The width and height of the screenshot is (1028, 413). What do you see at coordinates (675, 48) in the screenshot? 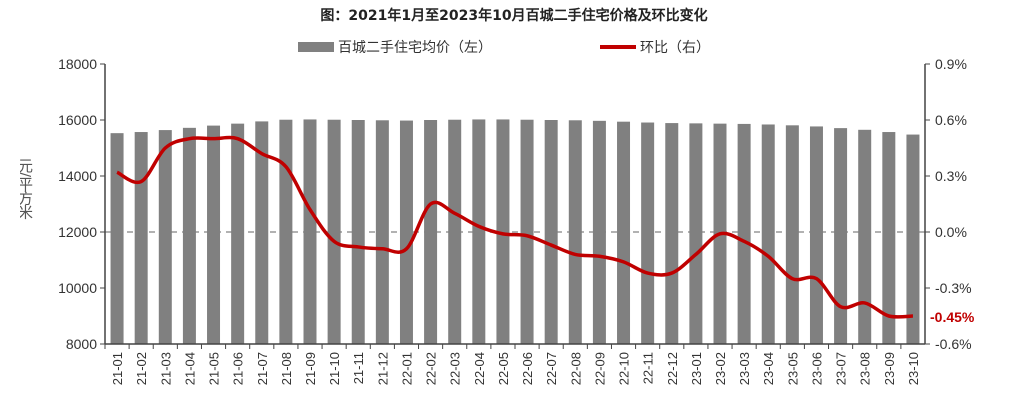
I see `legend-line-label: 环比（右）` at bounding box center [675, 48].